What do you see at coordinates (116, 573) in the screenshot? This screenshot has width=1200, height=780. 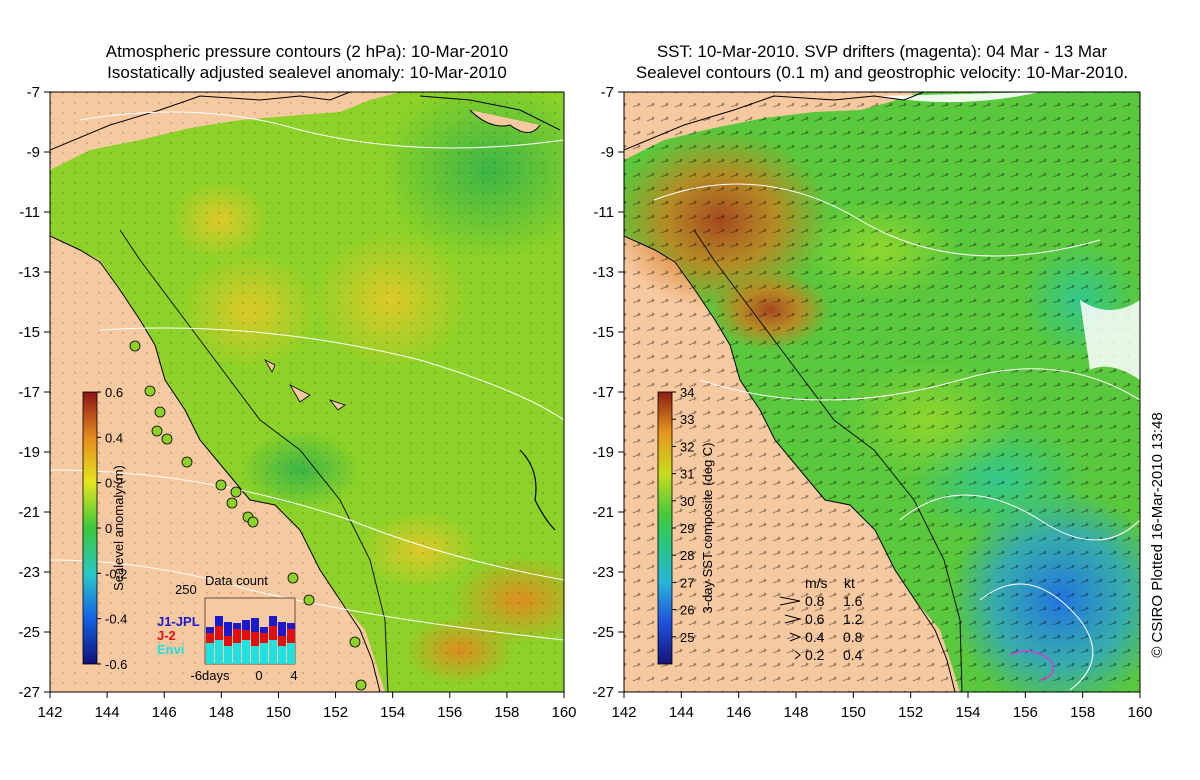 I see `colorbar-tick-label: -0.2` at bounding box center [116, 573].